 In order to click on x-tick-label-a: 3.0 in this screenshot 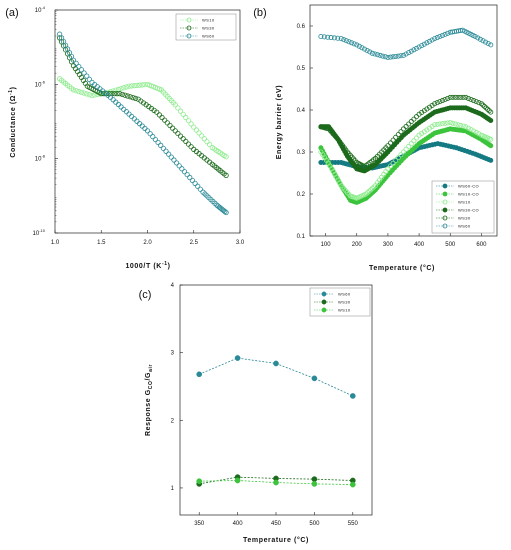, I will do `click(240, 243)`.